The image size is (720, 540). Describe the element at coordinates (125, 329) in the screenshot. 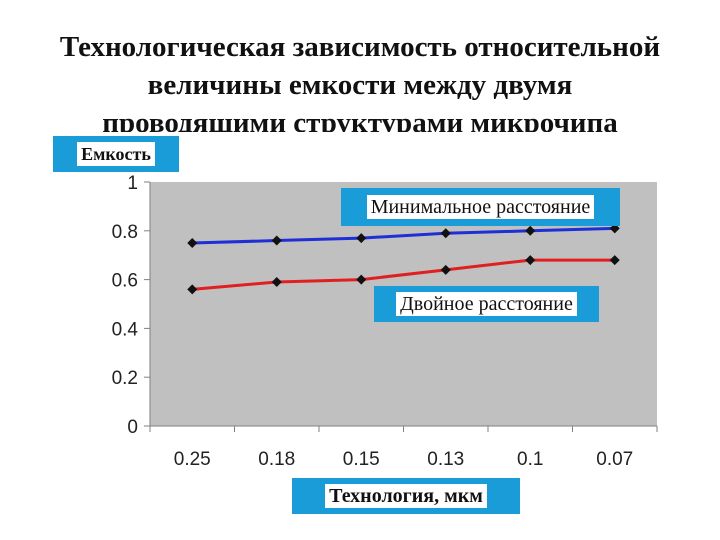

I see `y-tick-label: 0.4` at that location.